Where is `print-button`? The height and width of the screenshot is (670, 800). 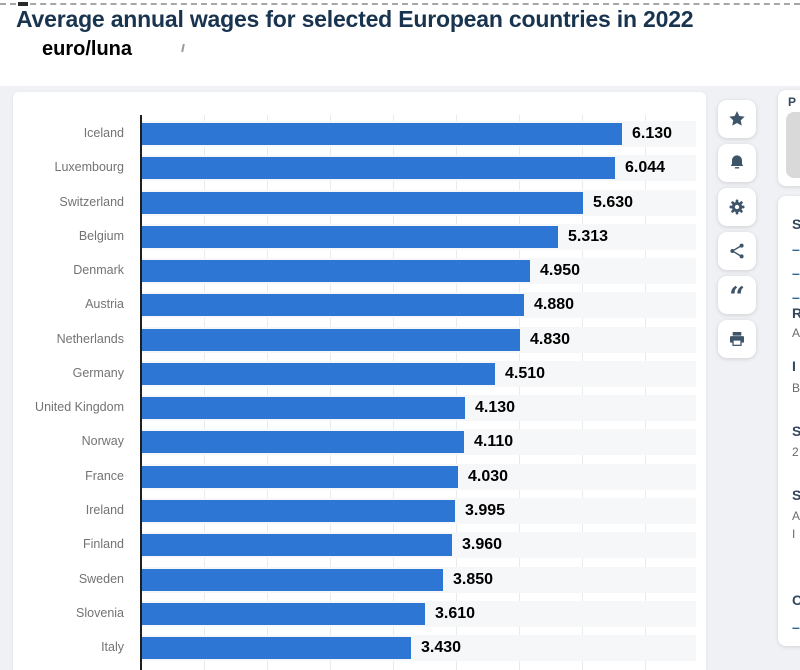 print-button is located at coordinates (737, 339).